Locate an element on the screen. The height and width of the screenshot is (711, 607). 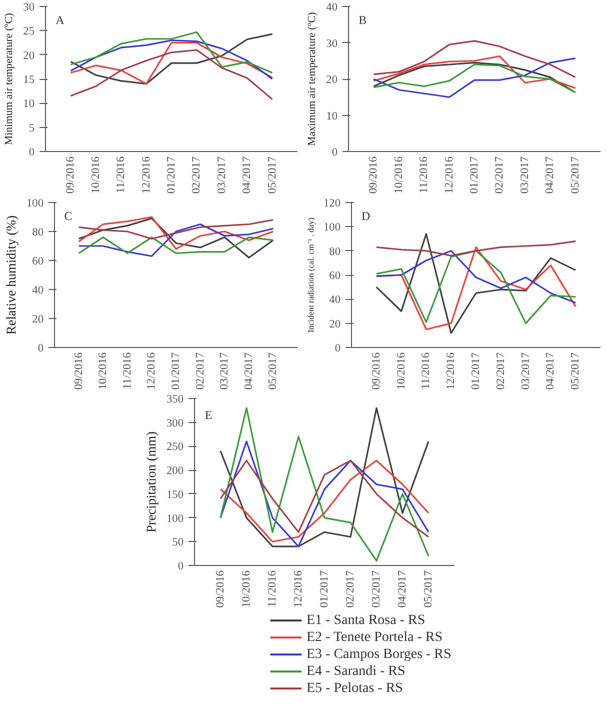
y-tick-label: 250 is located at coordinates (175, 447).